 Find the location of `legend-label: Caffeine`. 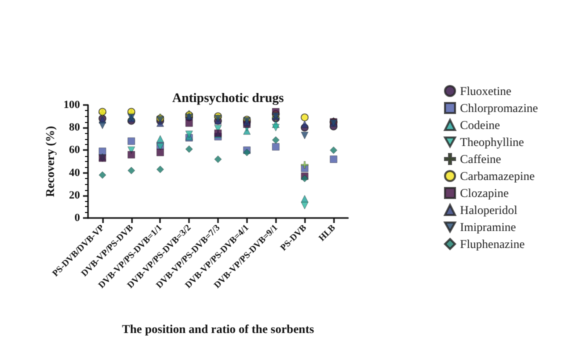

legend-label: Caffeine is located at coordinates (481, 159).